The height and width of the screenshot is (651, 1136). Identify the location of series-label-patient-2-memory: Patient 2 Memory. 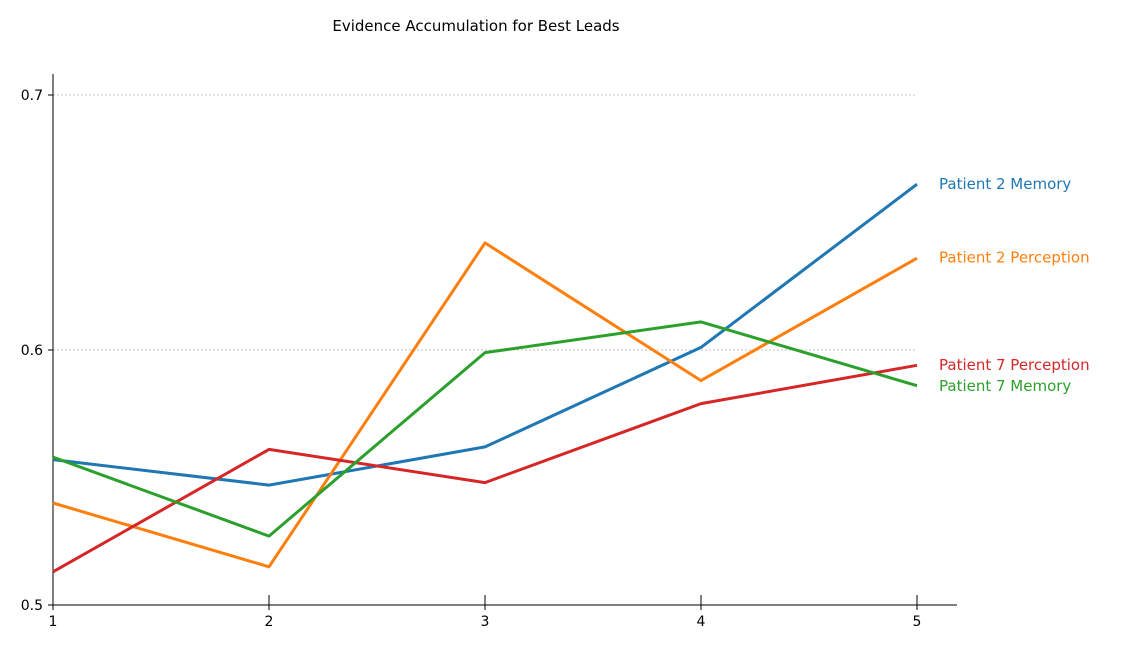
(1005, 184).